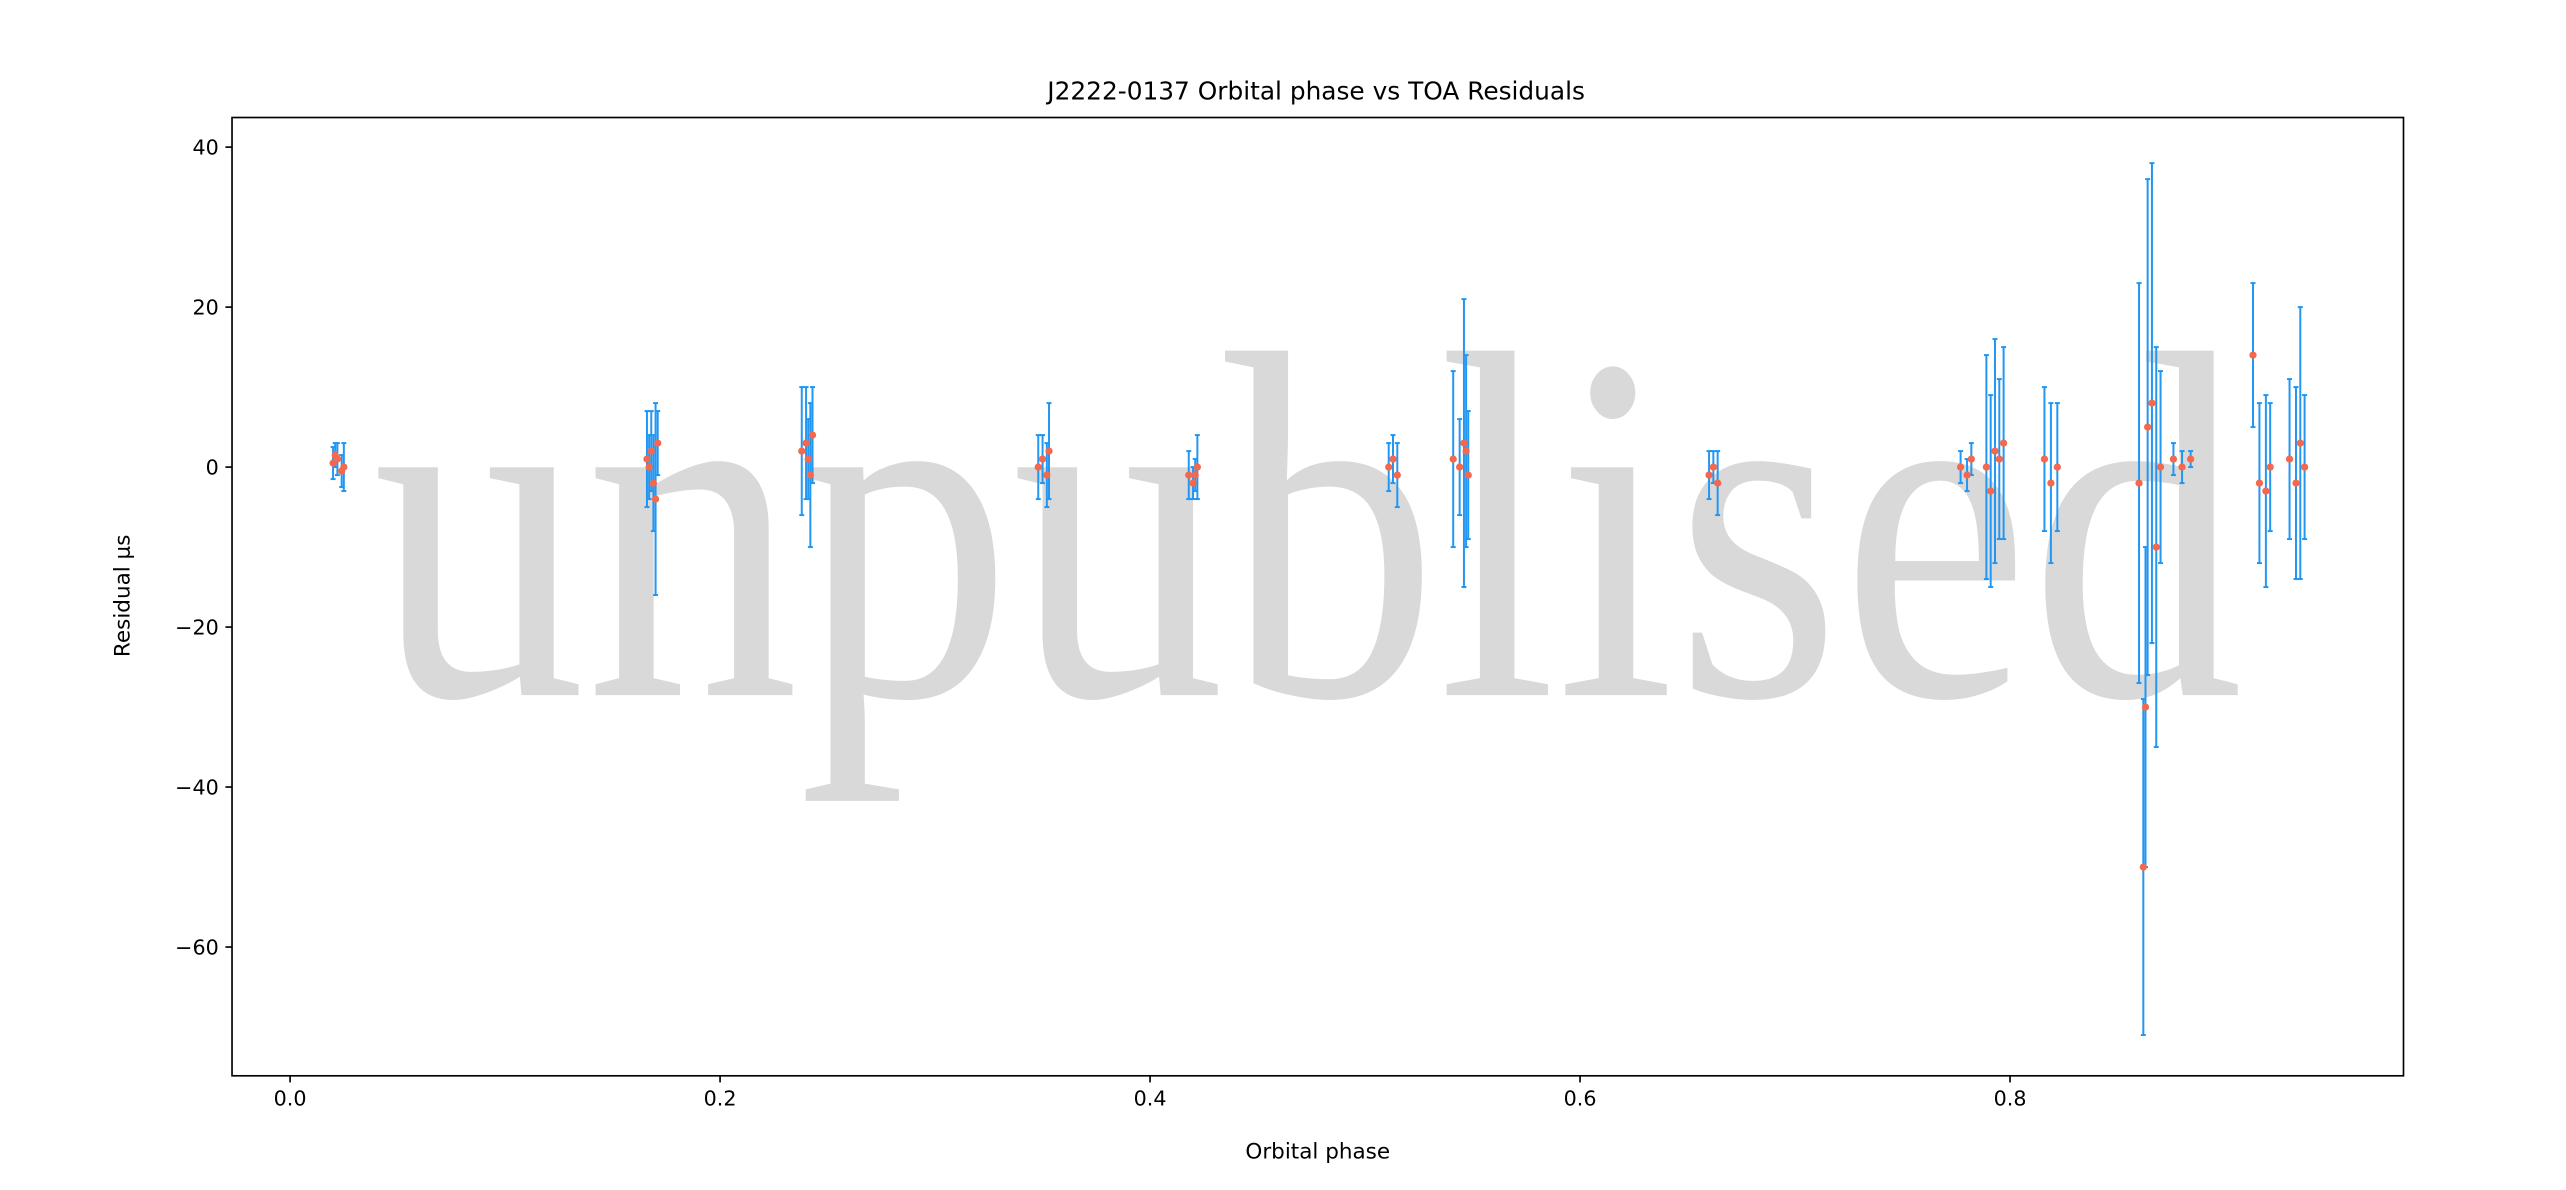 Image resolution: width=2566 pixels, height=1190 pixels. Describe the element at coordinates (2010, 1099) in the screenshot. I see `x-tick-label: 0.8` at that location.